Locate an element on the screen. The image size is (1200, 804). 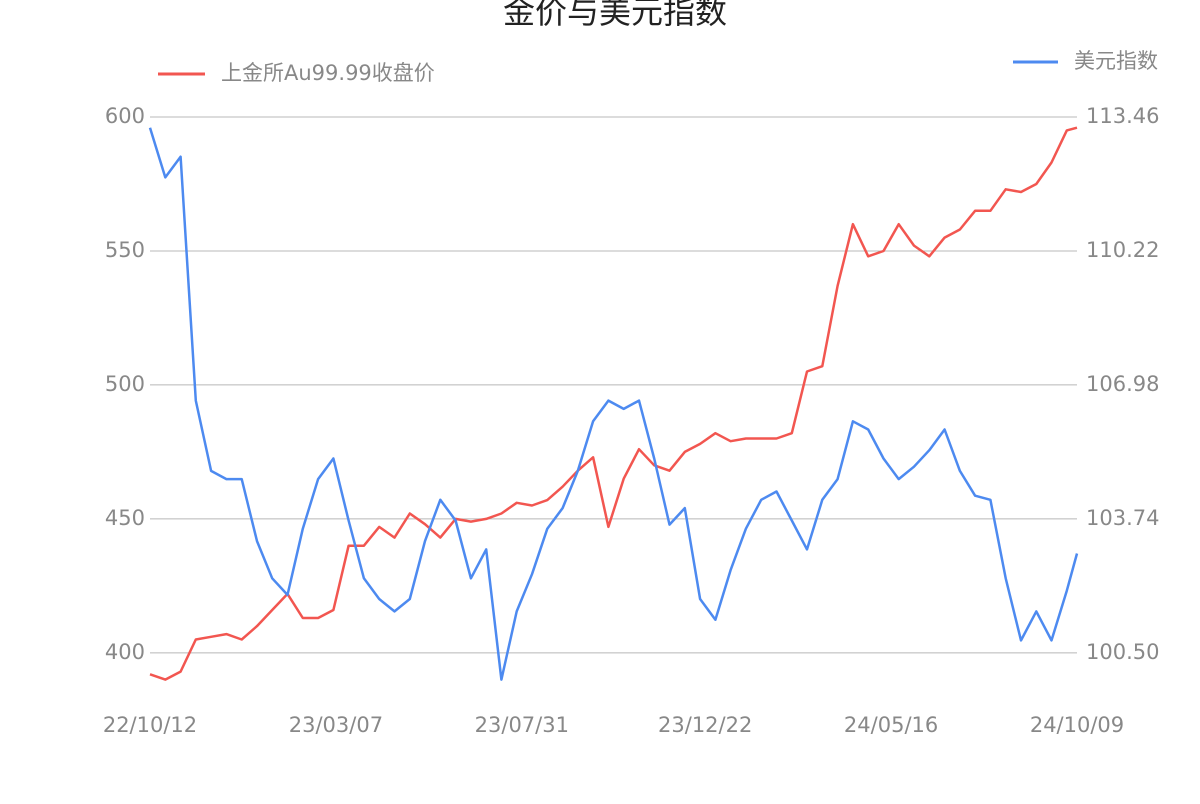
legend-label: 美元指数 is located at coordinates (1116, 61).